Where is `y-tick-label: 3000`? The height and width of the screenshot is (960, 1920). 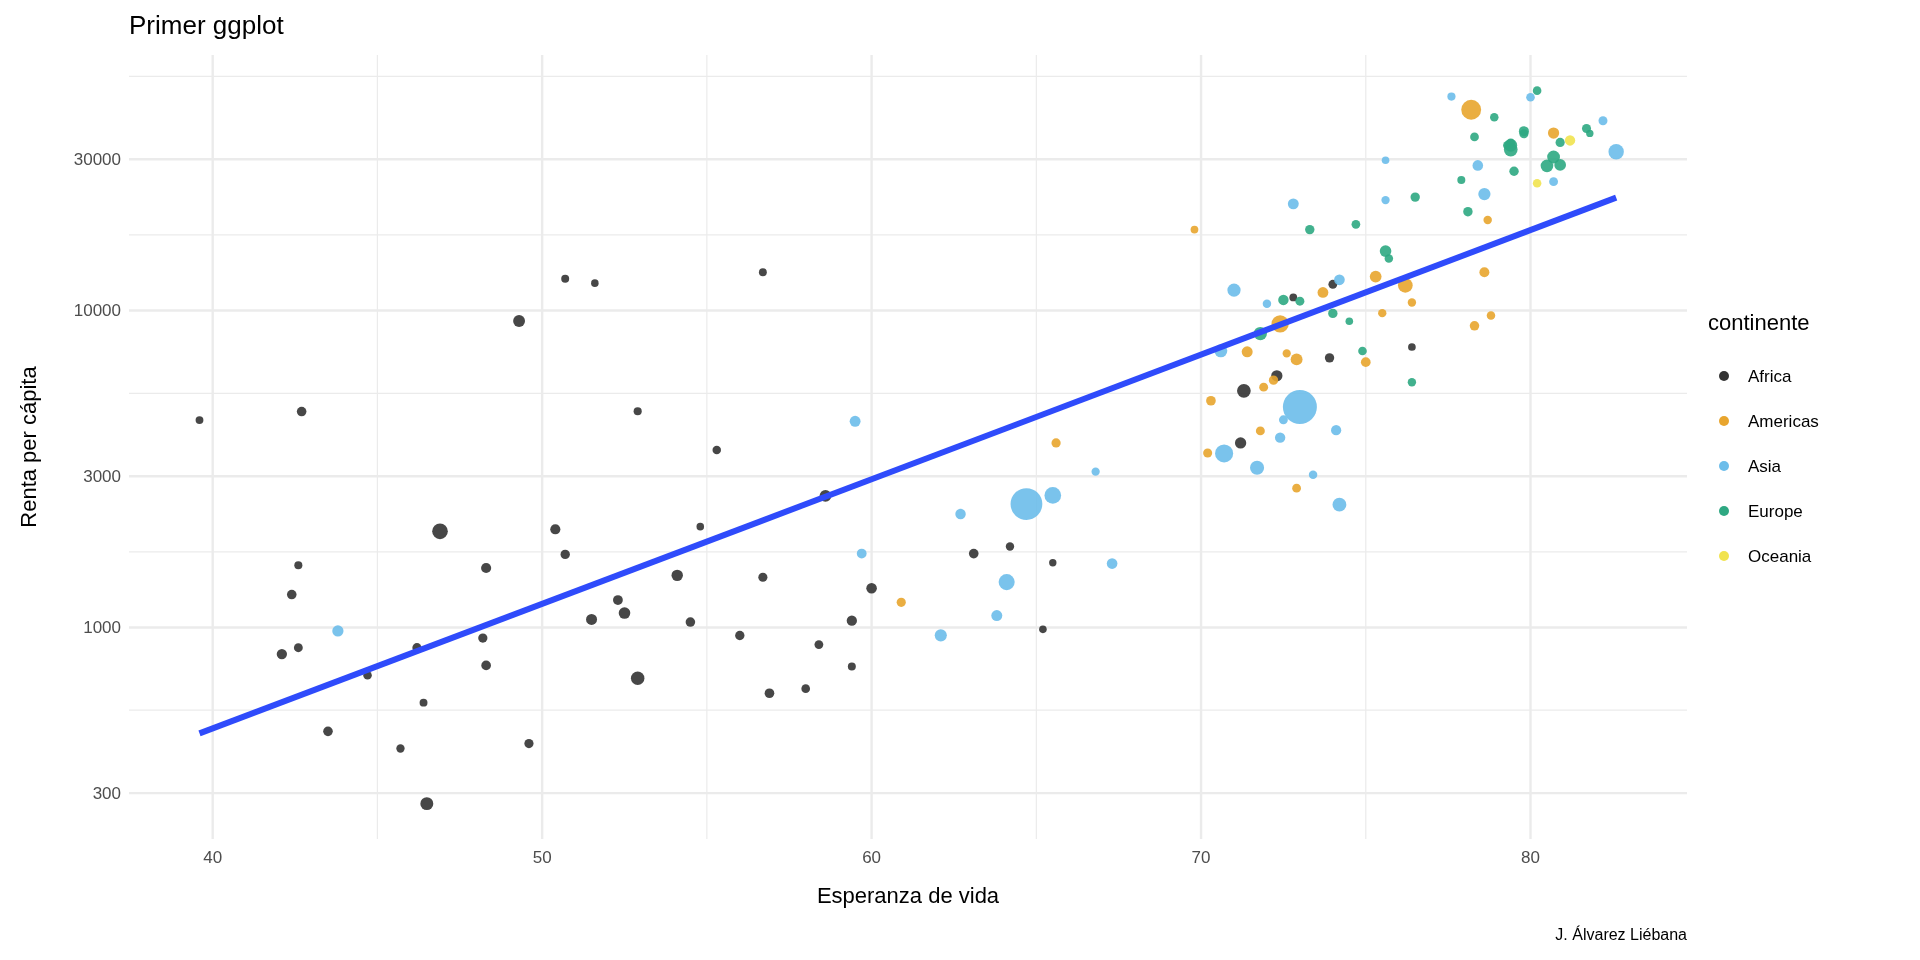 y-tick-label: 3000 is located at coordinates (102, 477).